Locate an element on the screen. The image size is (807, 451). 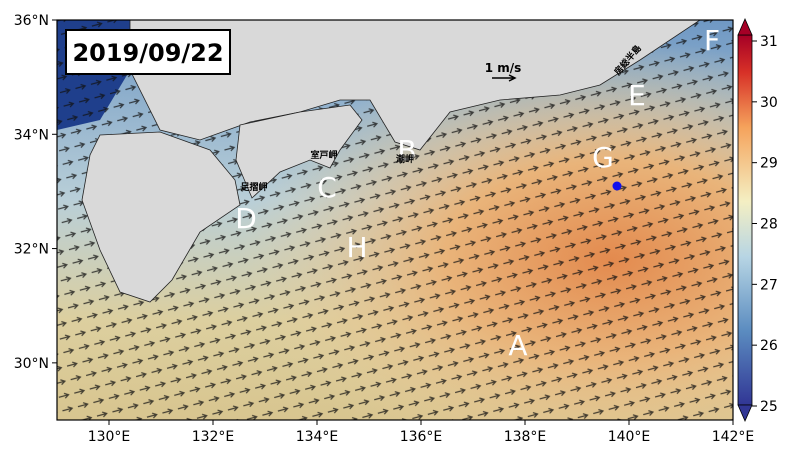
date-box is located at coordinates (148, 52).